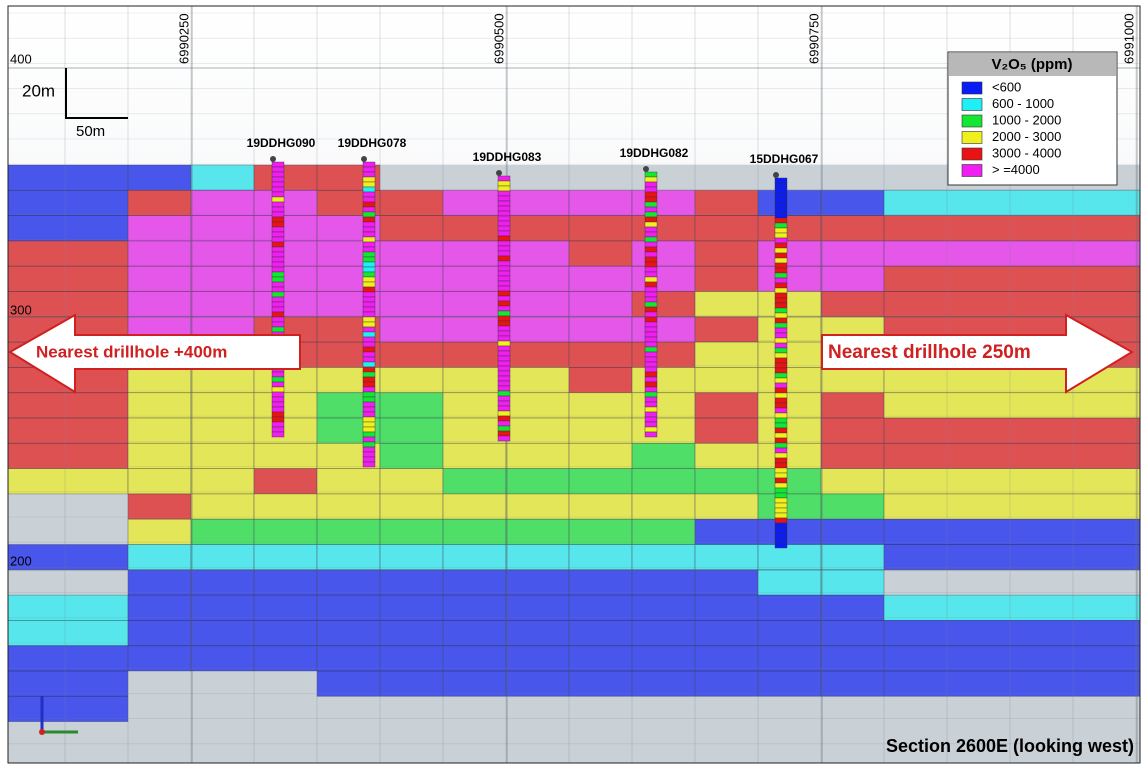 The width and height of the screenshot is (1147, 774). What do you see at coordinates (281, 143) in the screenshot?
I see `drillhole-label: 19DDHG090` at bounding box center [281, 143].